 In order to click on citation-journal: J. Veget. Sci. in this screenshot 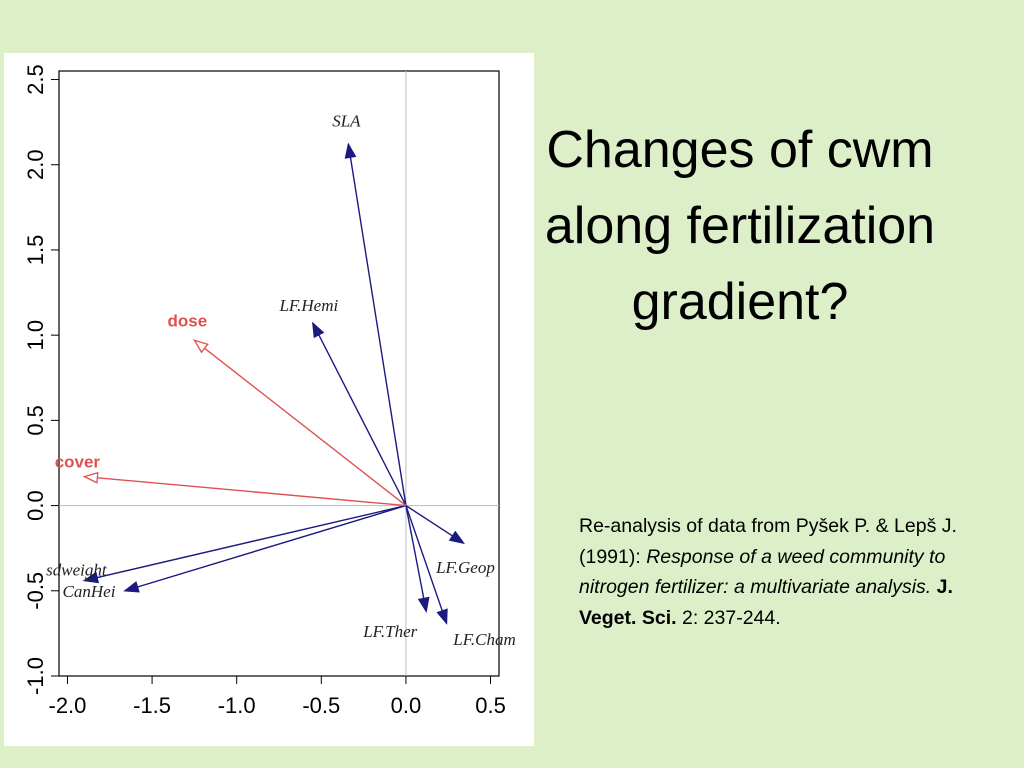, I will do `click(766, 602)`.